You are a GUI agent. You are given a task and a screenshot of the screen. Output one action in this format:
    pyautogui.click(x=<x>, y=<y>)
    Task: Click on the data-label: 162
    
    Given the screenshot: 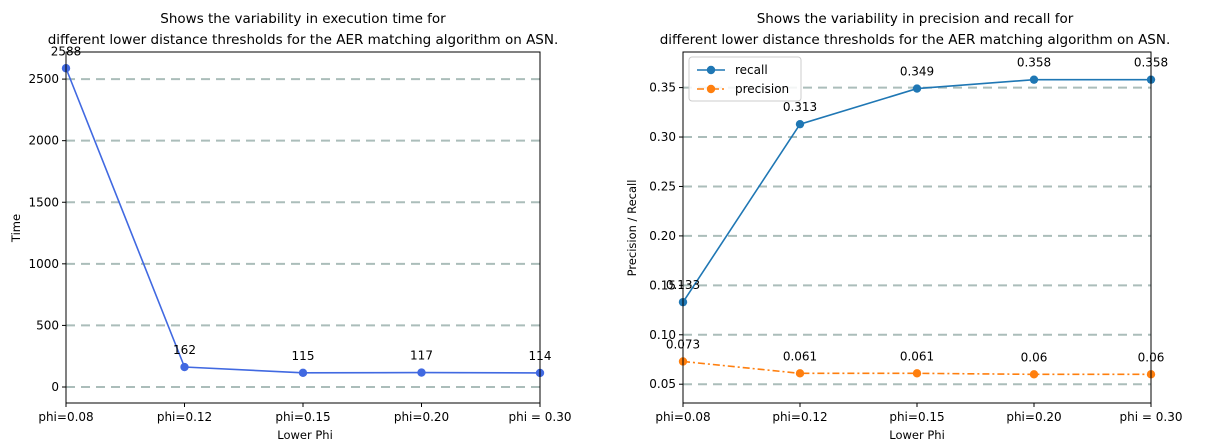 What is the action you would take?
    pyautogui.click(x=184, y=350)
    